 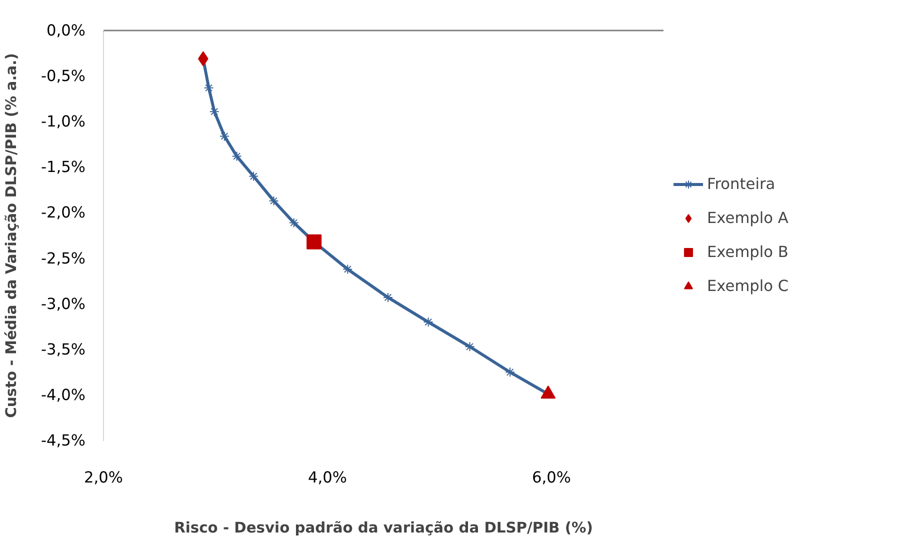 I want to click on y-tick-label: -4,5%, so click(x=63, y=441).